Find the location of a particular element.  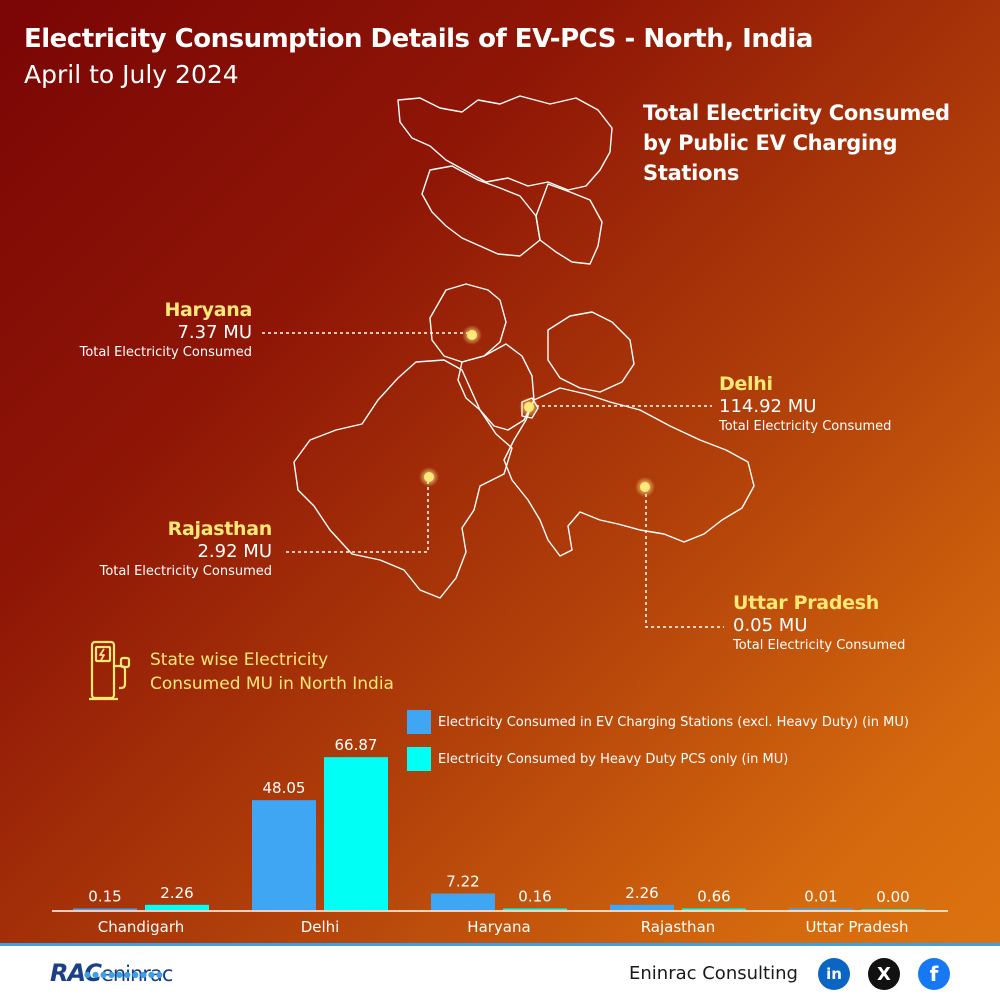

category-label: Rajasthan is located at coordinates (678, 927).